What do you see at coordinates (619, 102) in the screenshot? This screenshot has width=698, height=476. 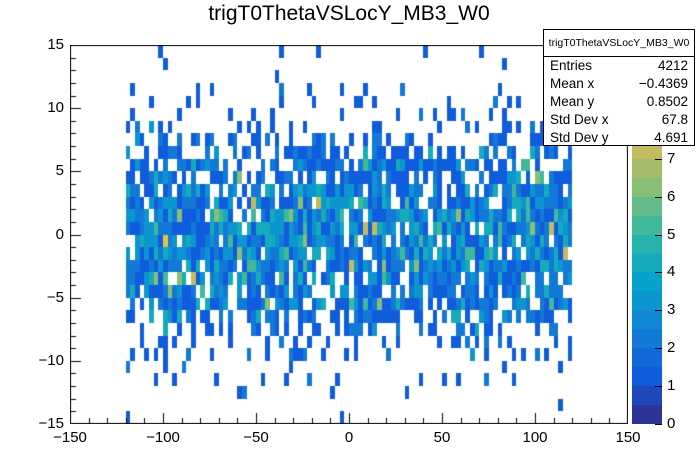 I see `stats-row: Mean y 0.8502` at bounding box center [619, 102].